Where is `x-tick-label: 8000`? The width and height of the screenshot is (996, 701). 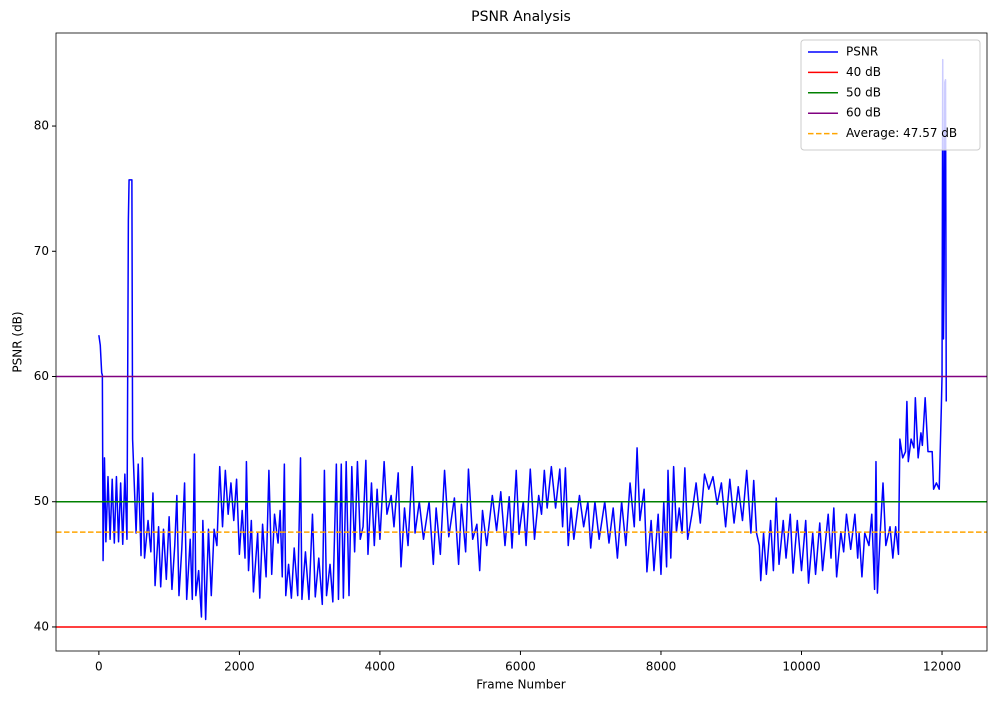
x-tick-label: 8000 is located at coordinates (661, 667).